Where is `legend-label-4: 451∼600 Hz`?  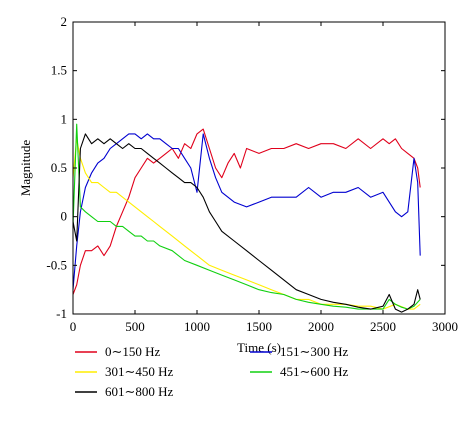
legend-label-4: 451∼600 Hz is located at coordinates (314, 371).